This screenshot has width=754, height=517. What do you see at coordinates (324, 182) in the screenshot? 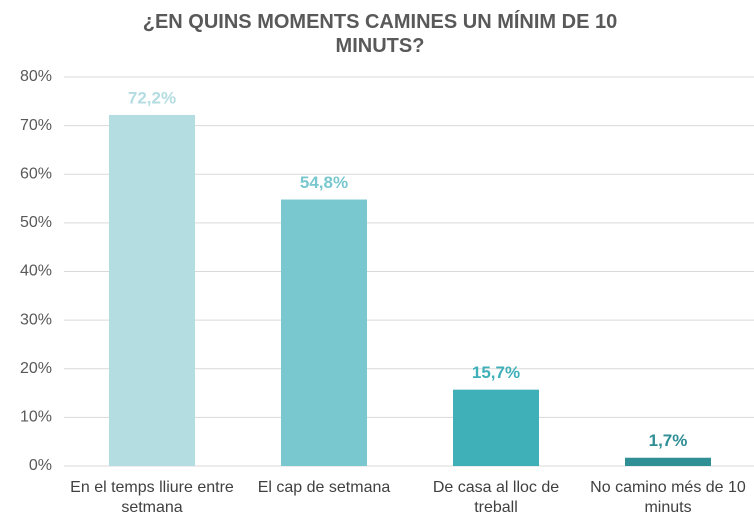
I see `data-label: 54,8%` at bounding box center [324, 182].